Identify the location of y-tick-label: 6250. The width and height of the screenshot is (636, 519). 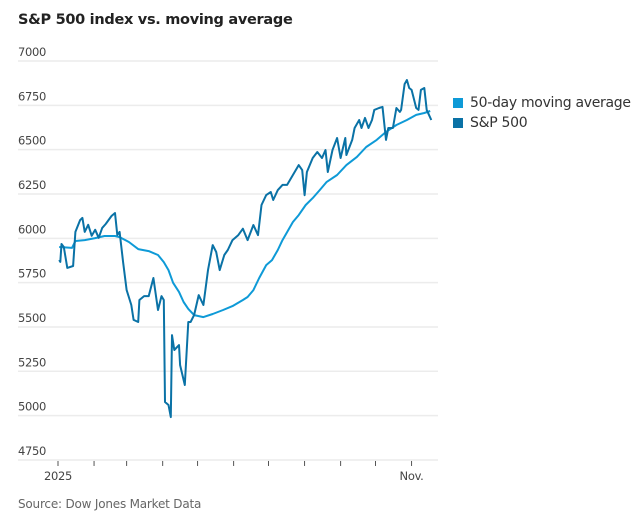
(32, 185).